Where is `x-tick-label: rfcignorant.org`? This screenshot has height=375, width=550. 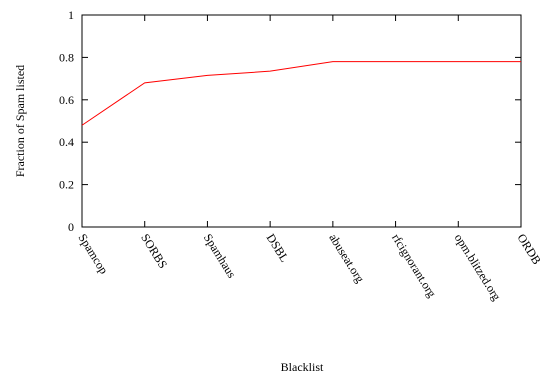
x-tick-label: rfcignorant.org is located at coordinates (414, 265).